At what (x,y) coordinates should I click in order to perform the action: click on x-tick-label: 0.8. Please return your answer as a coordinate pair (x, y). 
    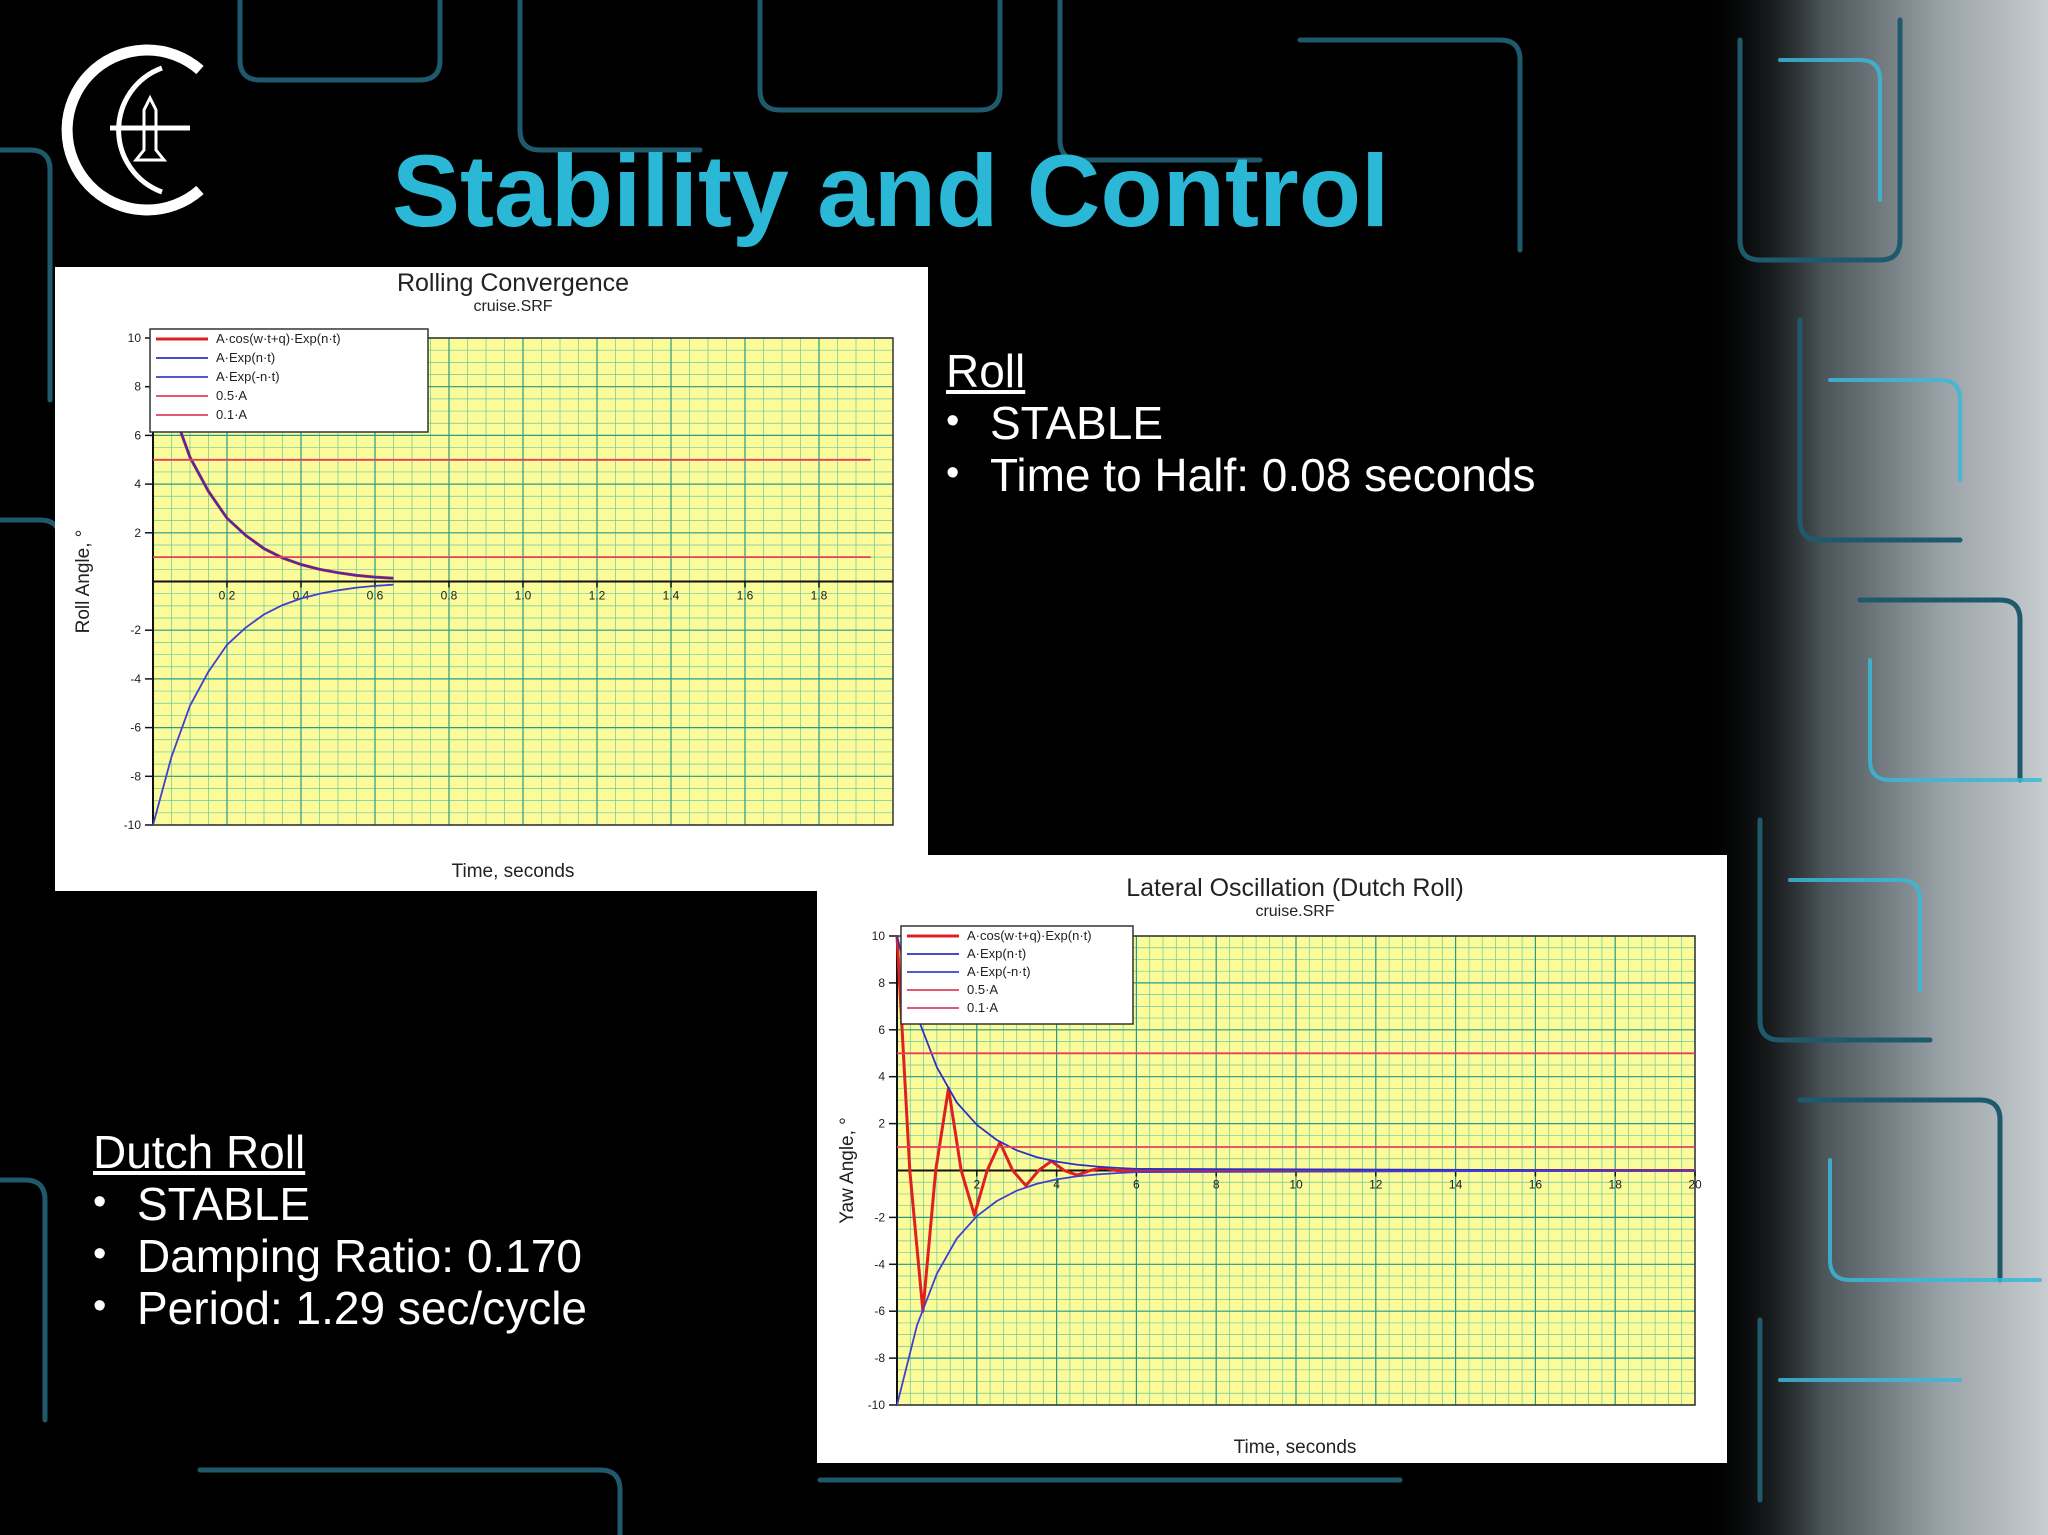
    Looking at the image, I should click on (449, 596).